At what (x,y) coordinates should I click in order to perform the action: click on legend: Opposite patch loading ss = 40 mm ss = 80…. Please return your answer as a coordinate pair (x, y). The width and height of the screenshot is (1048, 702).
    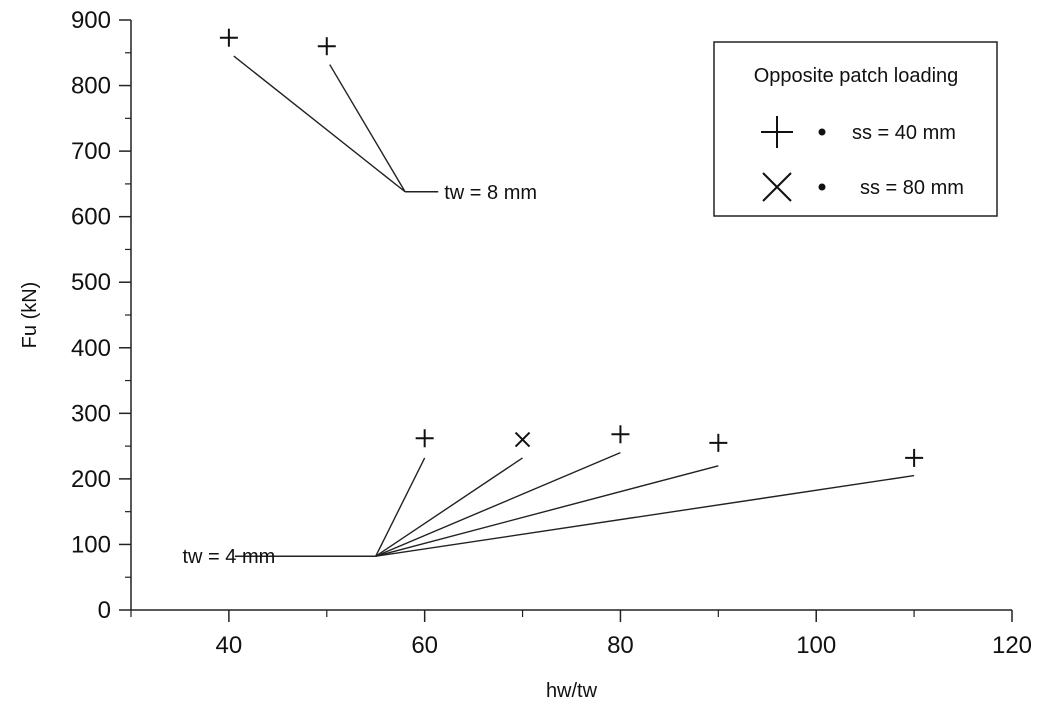
    Looking at the image, I should click on (855, 129).